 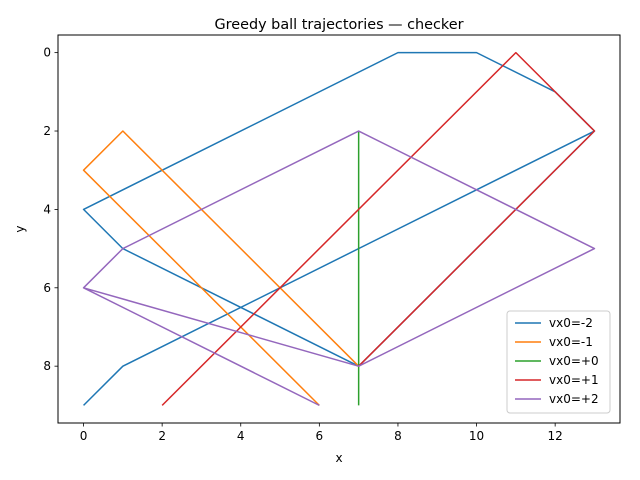 What do you see at coordinates (571, 342) in the screenshot?
I see `legend-label-1: vx0=-1` at bounding box center [571, 342].